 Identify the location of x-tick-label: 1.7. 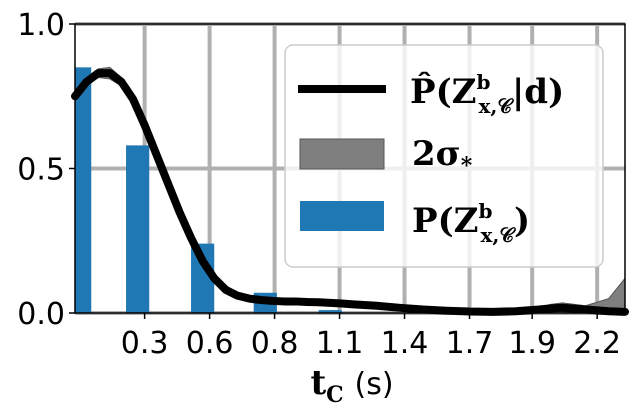
(470, 343).